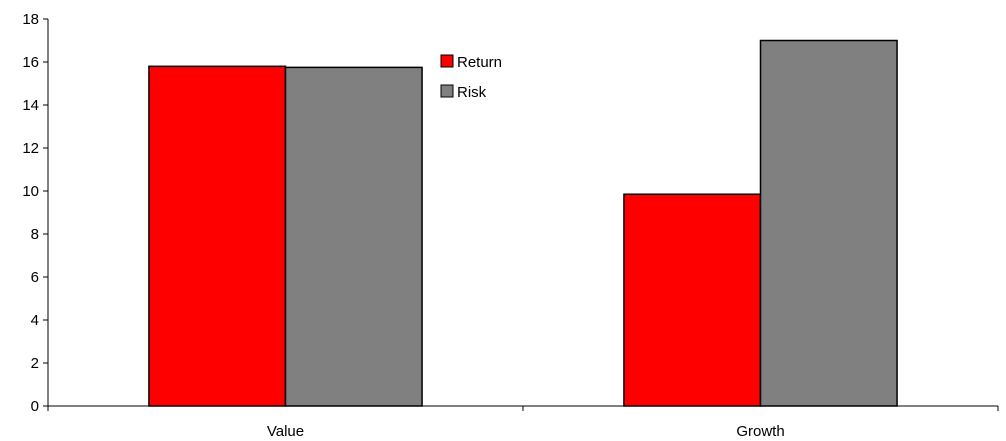 Image resolution: width=1006 pixels, height=441 pixels. Describe the element at coordinates (692, 300) in the screenshot. I see `bar-return-growth` at that location.